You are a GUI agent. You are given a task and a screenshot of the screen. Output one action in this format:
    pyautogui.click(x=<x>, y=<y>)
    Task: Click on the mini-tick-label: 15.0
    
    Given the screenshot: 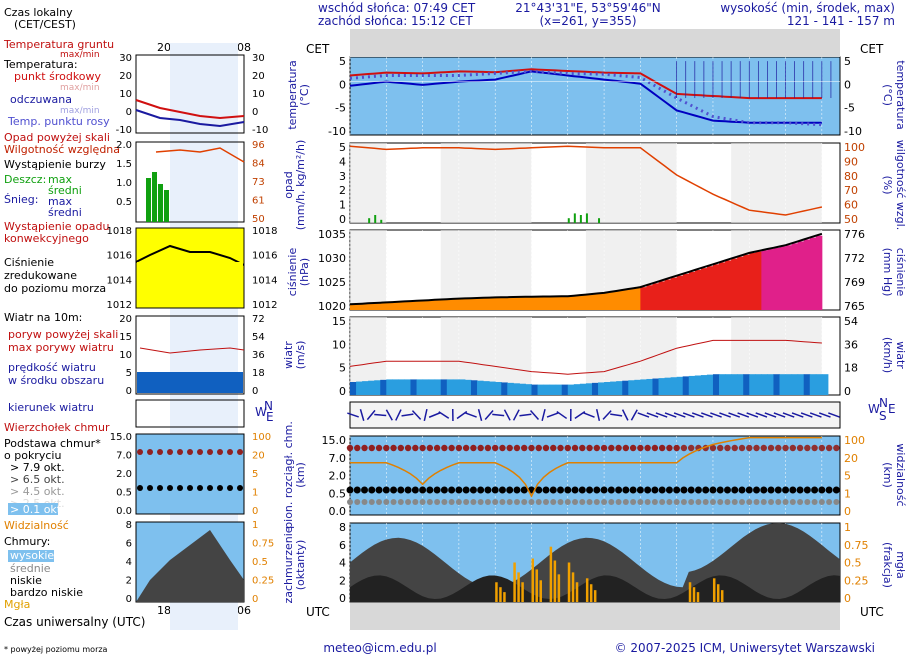 What is the action you would take?
    pyautogui.click(x=121, y=437)
    